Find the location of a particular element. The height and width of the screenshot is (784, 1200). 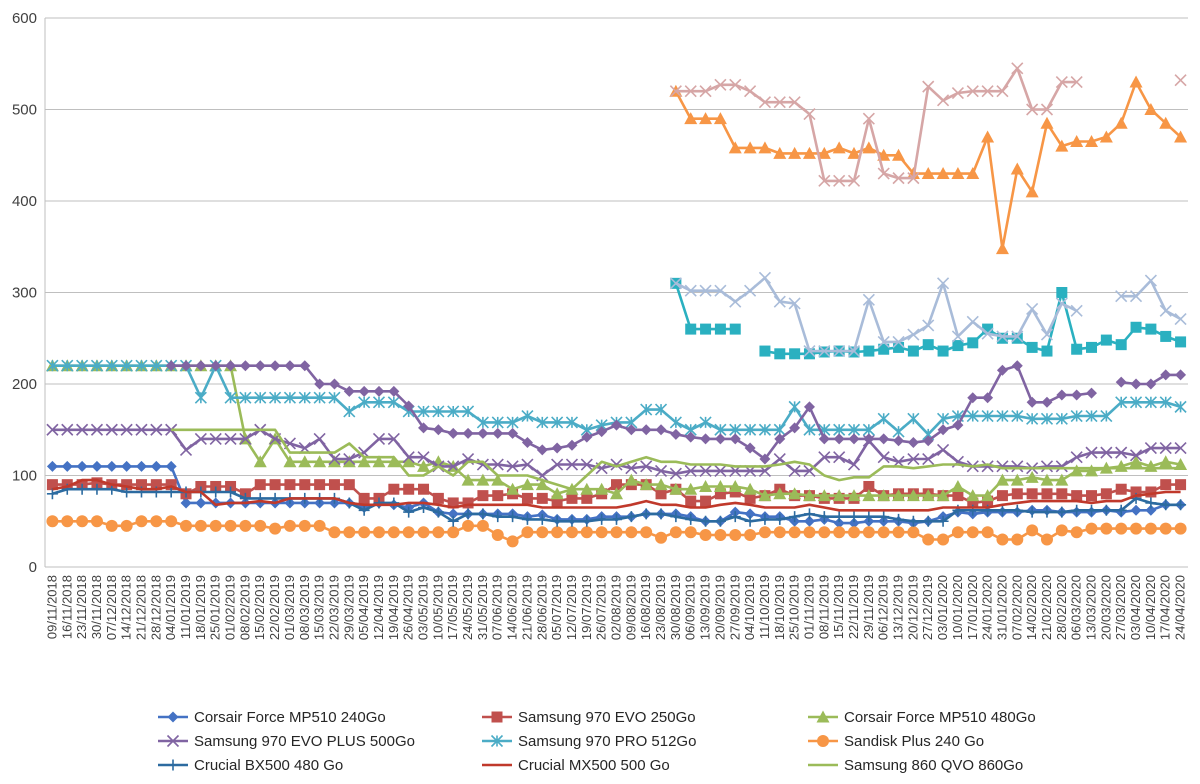

x-tick-label: 25/10/2019 is located at coordinates (794, 607).